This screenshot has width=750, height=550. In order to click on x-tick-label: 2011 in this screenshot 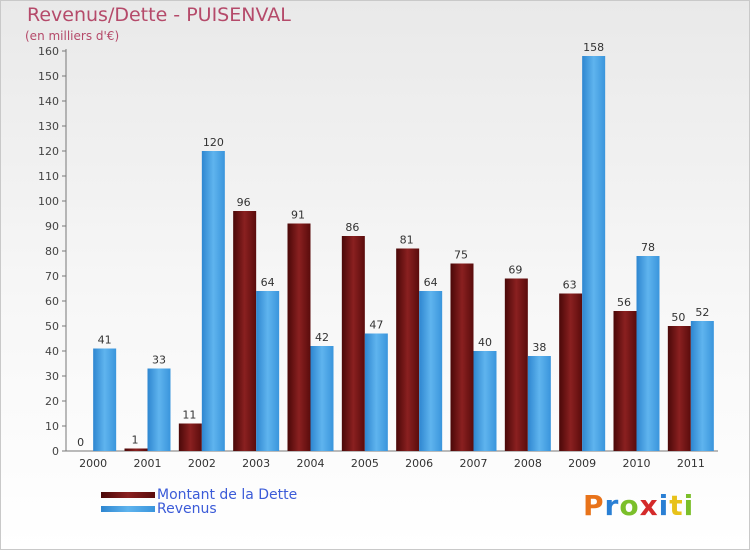, I will do `click(691, 463)`.